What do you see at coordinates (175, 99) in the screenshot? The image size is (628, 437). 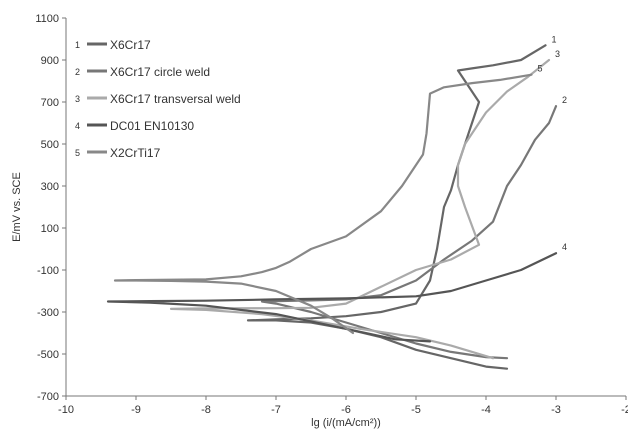 I see `legend-label-3: X6Cr17 transversal weld` at bounding box center [175, 99].